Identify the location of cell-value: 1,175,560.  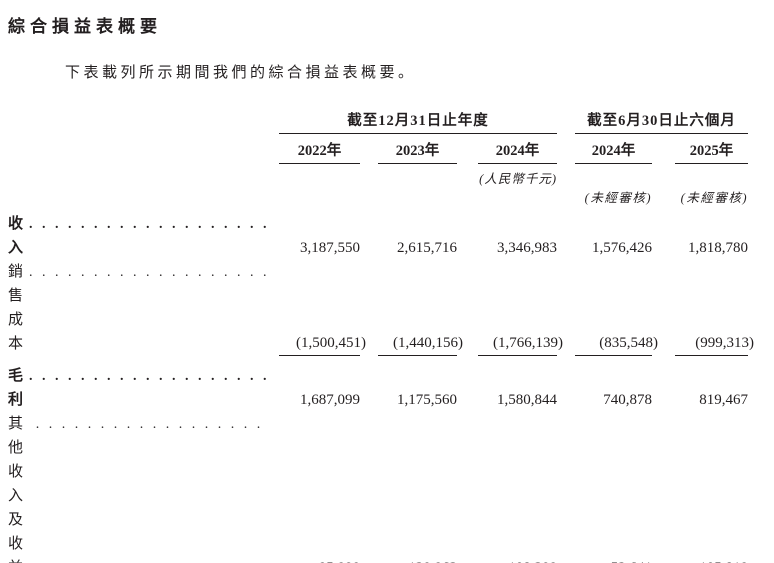
(427, 400).